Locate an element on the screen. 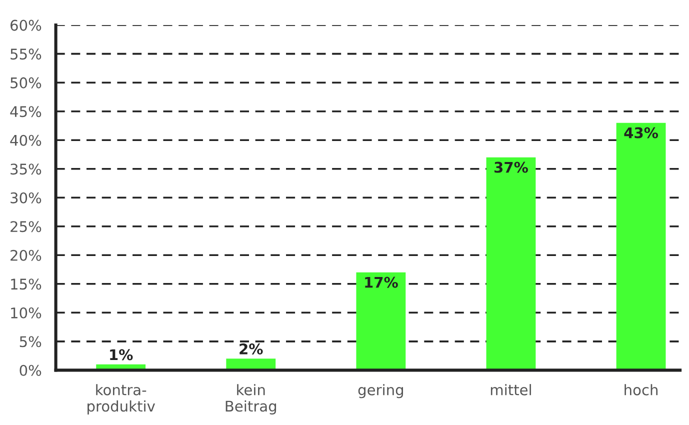 The width and height of the screenshot is (689, 425). data-label: 37% is located at coordinates (511, 167).